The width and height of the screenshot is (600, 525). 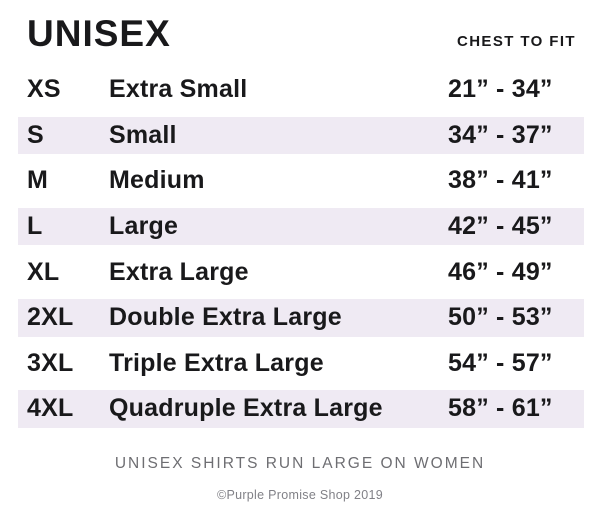 I want to click on size-name: Extra Large, so click(x=179, y=271).